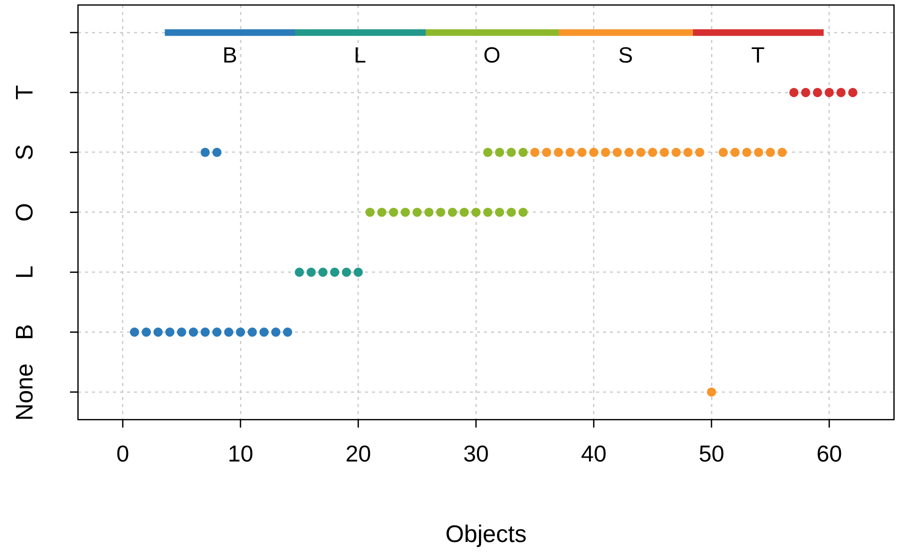 This screenshot has height=556, width=906. I want to click on series-label: S, so click(625, 55).